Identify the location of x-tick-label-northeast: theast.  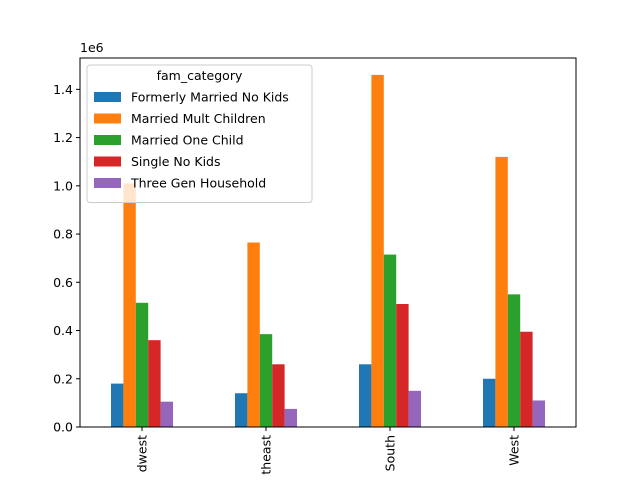
(266, 455).